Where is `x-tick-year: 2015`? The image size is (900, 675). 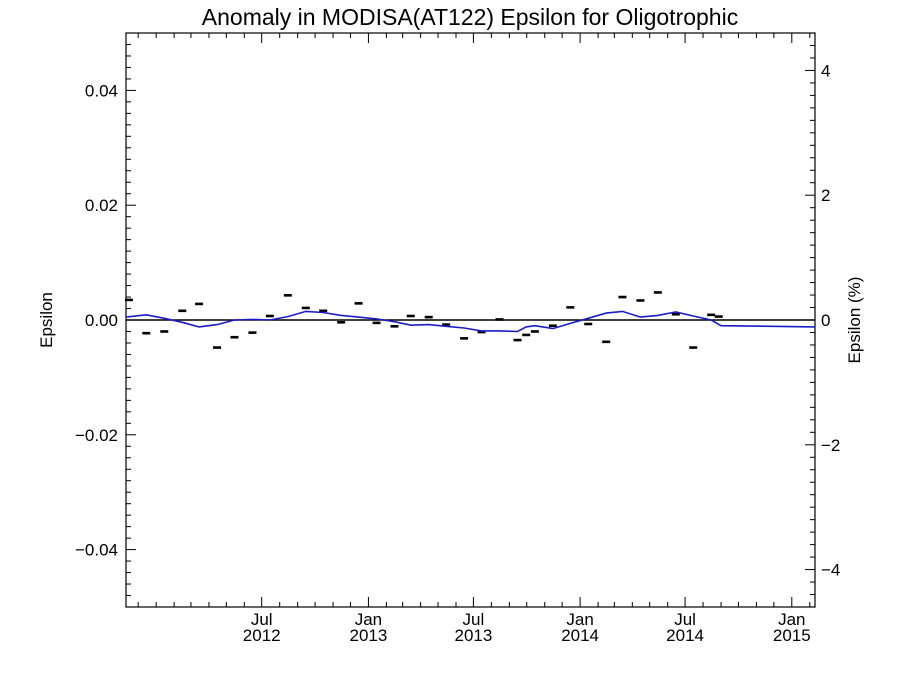
x-tick-year: 2015 is located at coordinates (792, 635).